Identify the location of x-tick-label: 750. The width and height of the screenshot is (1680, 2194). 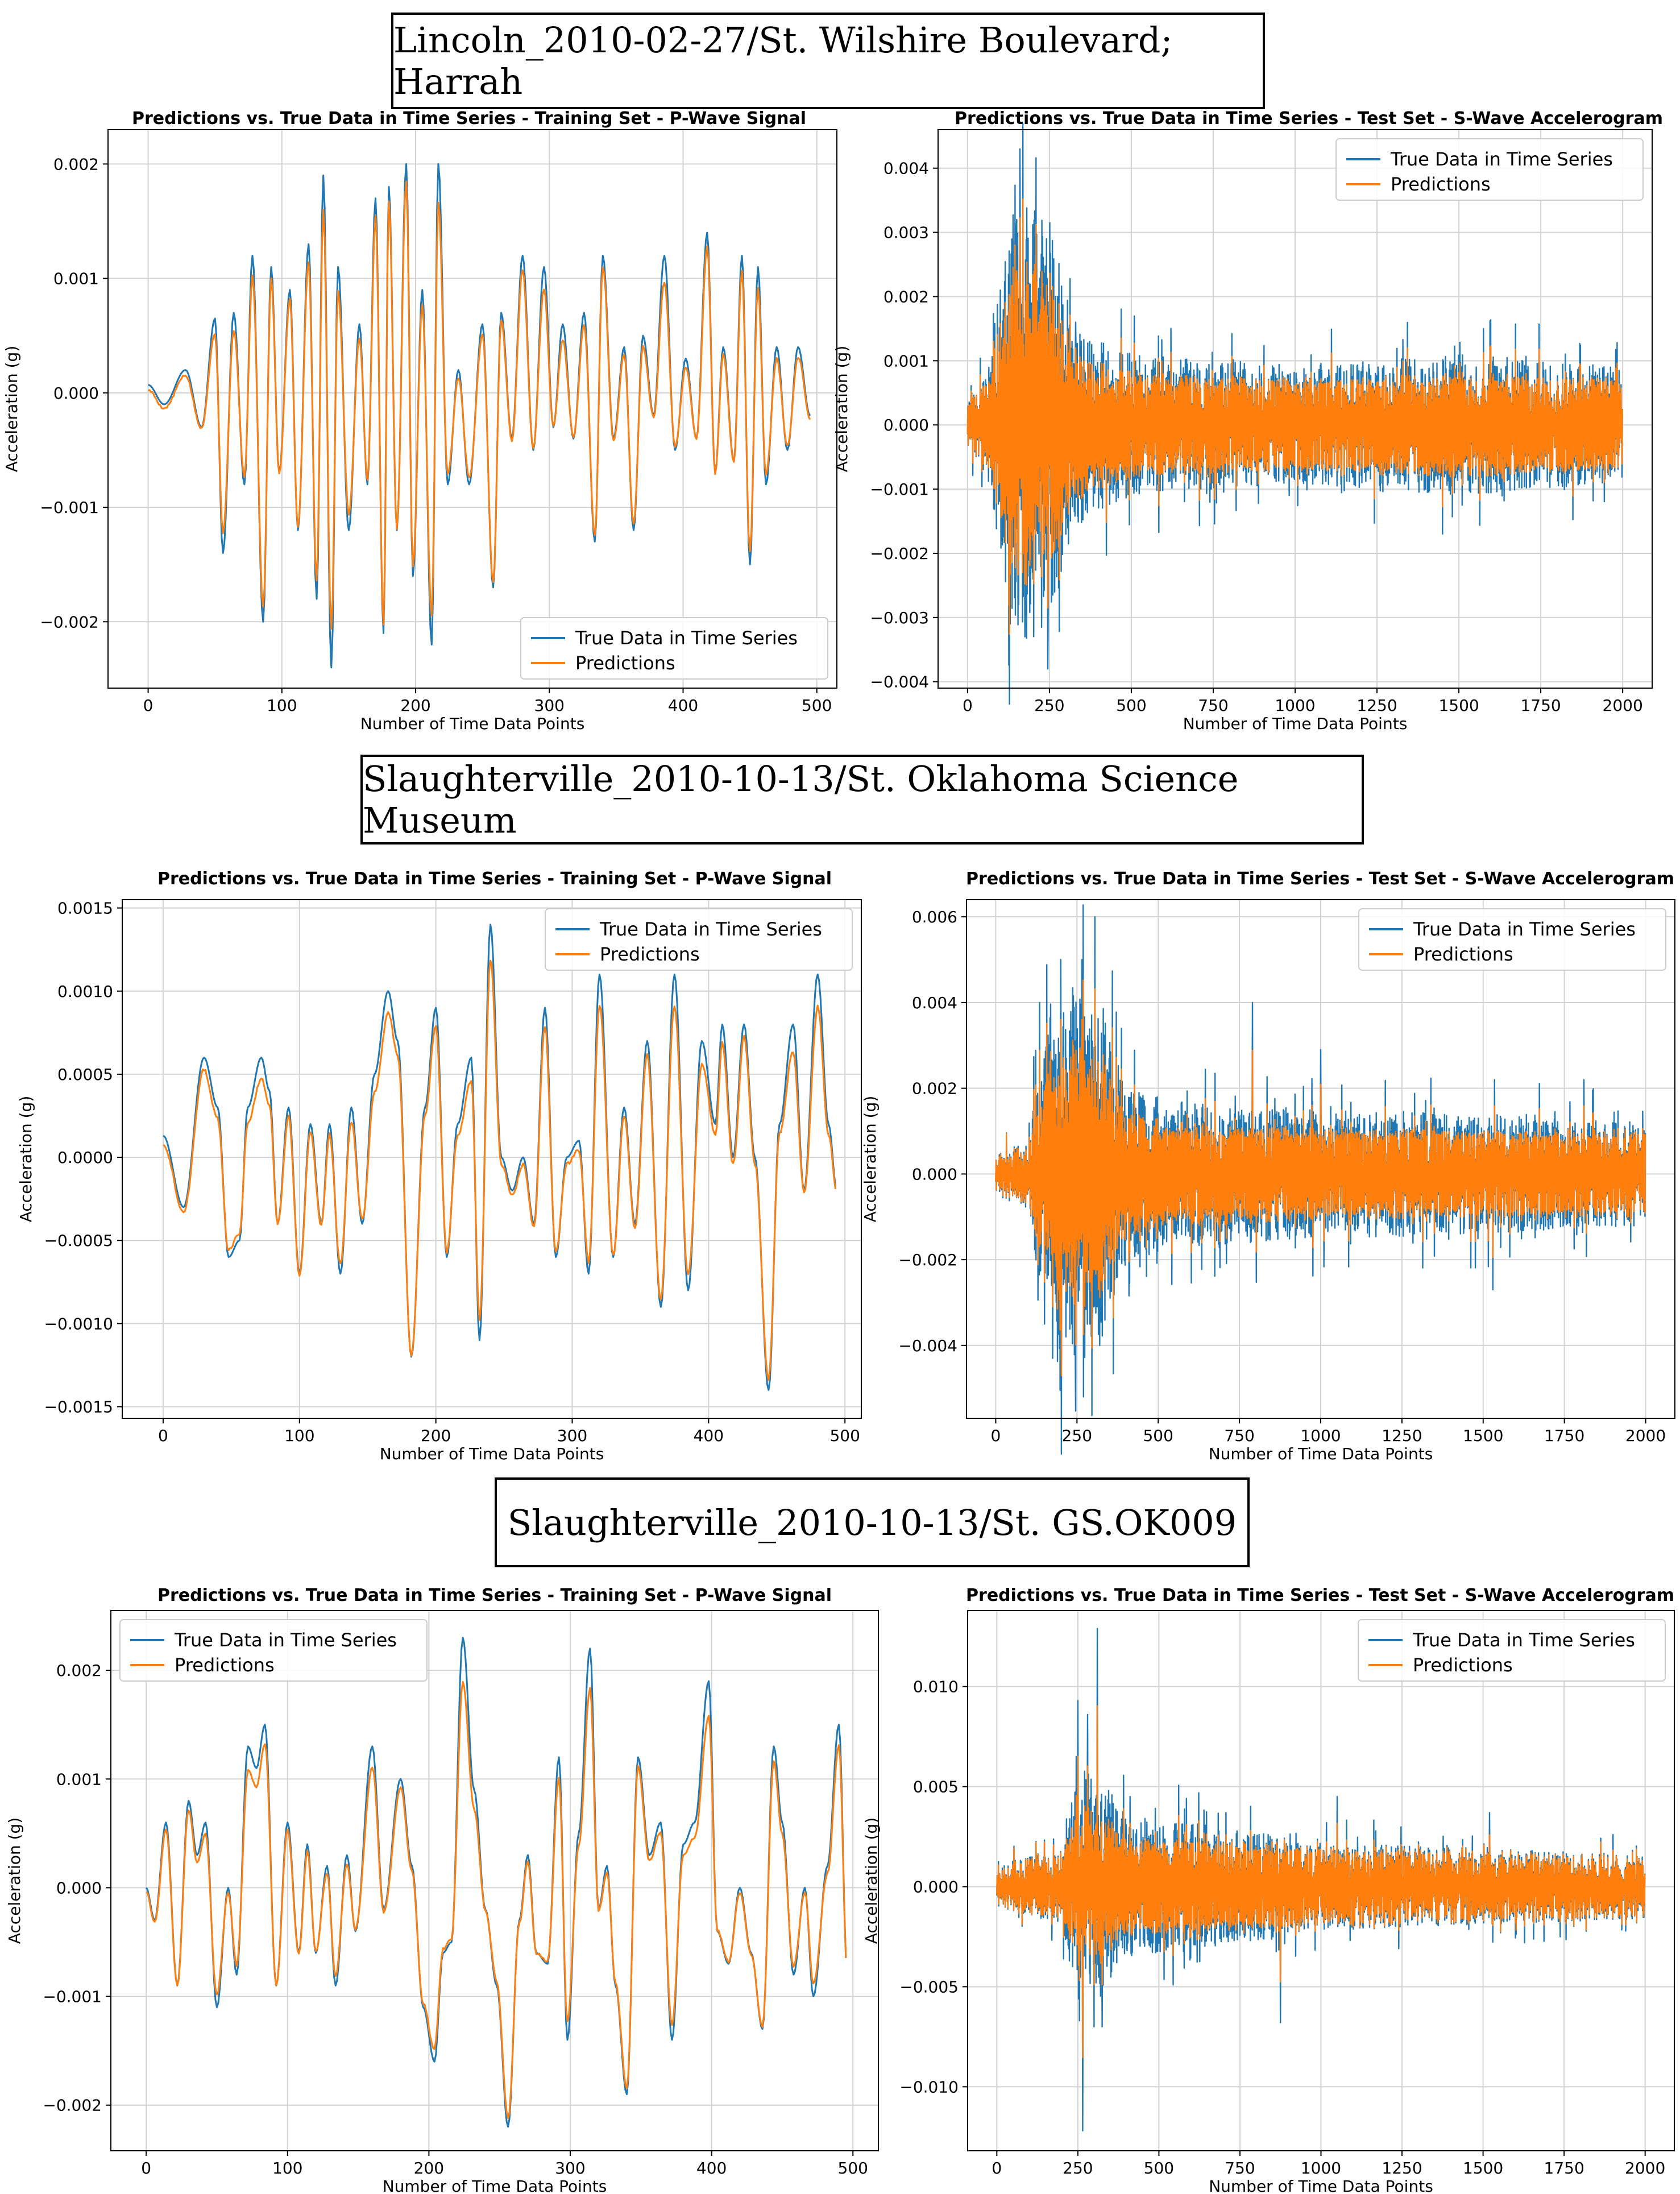
(1239, 1435).